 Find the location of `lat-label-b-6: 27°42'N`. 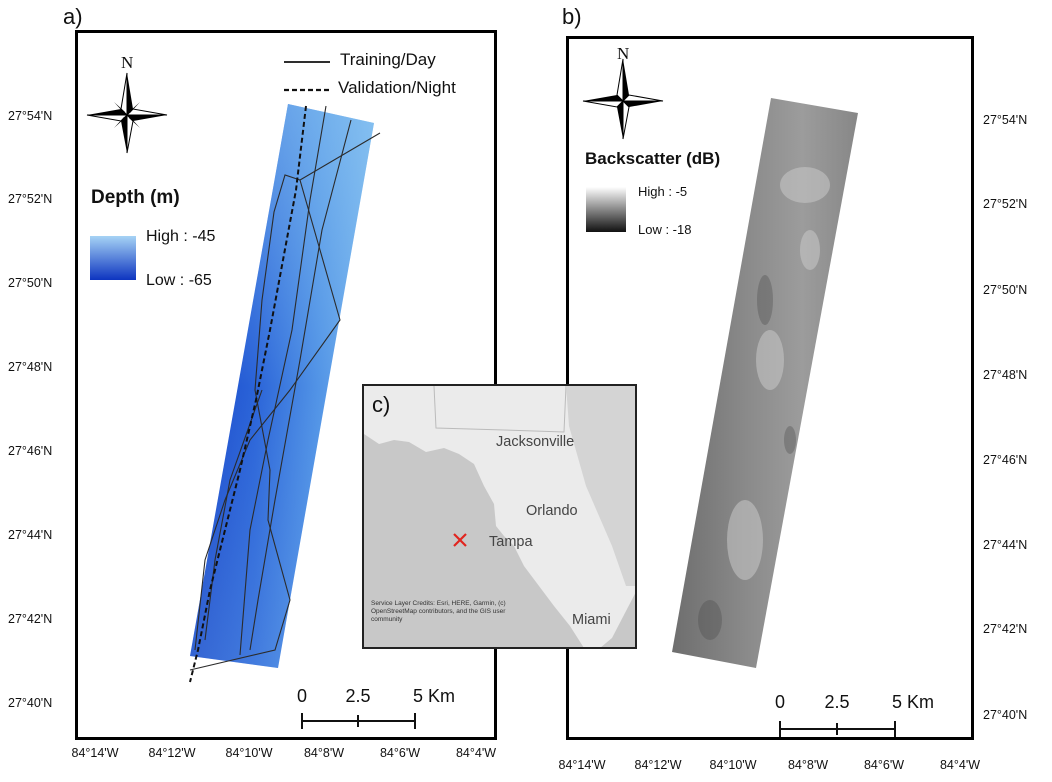

lat-label-b-6: 27°42'N is located at coordinates (1005, 629).